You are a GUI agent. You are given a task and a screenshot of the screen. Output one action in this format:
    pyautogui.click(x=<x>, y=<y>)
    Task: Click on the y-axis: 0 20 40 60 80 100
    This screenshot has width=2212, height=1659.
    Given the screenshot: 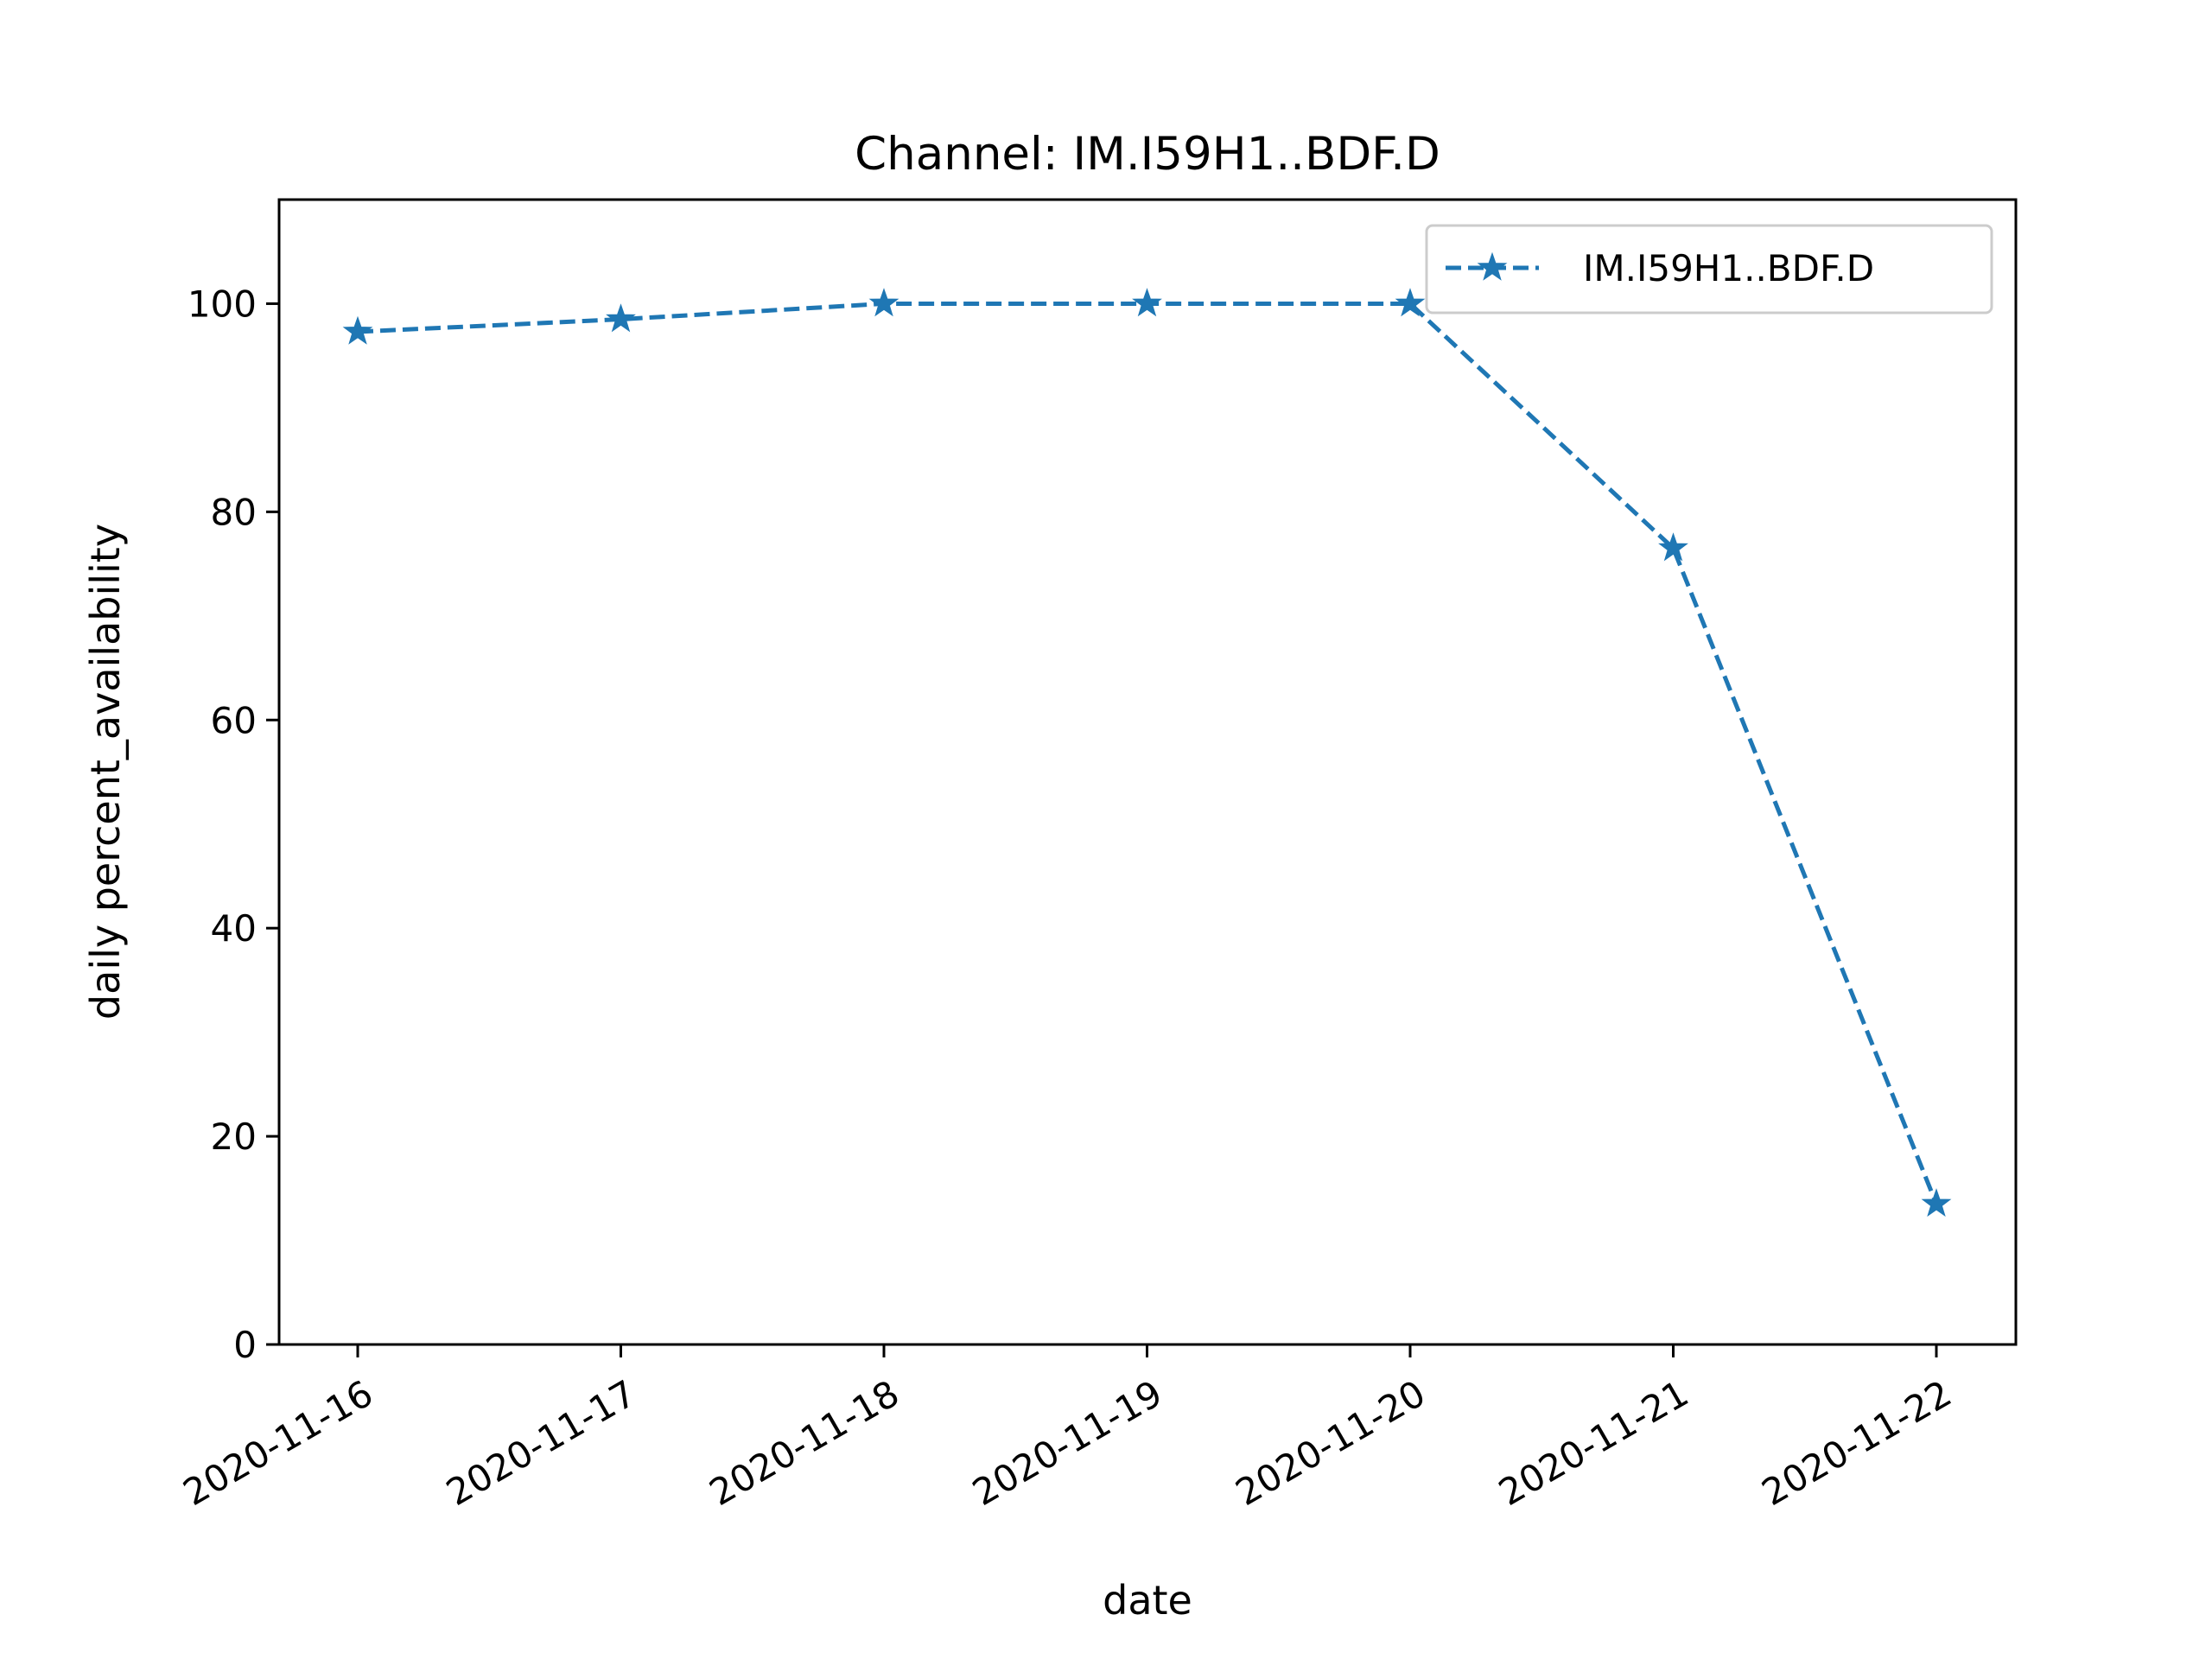 What is the action you would take?
    pyautogui.click(x=233, y=824)
    